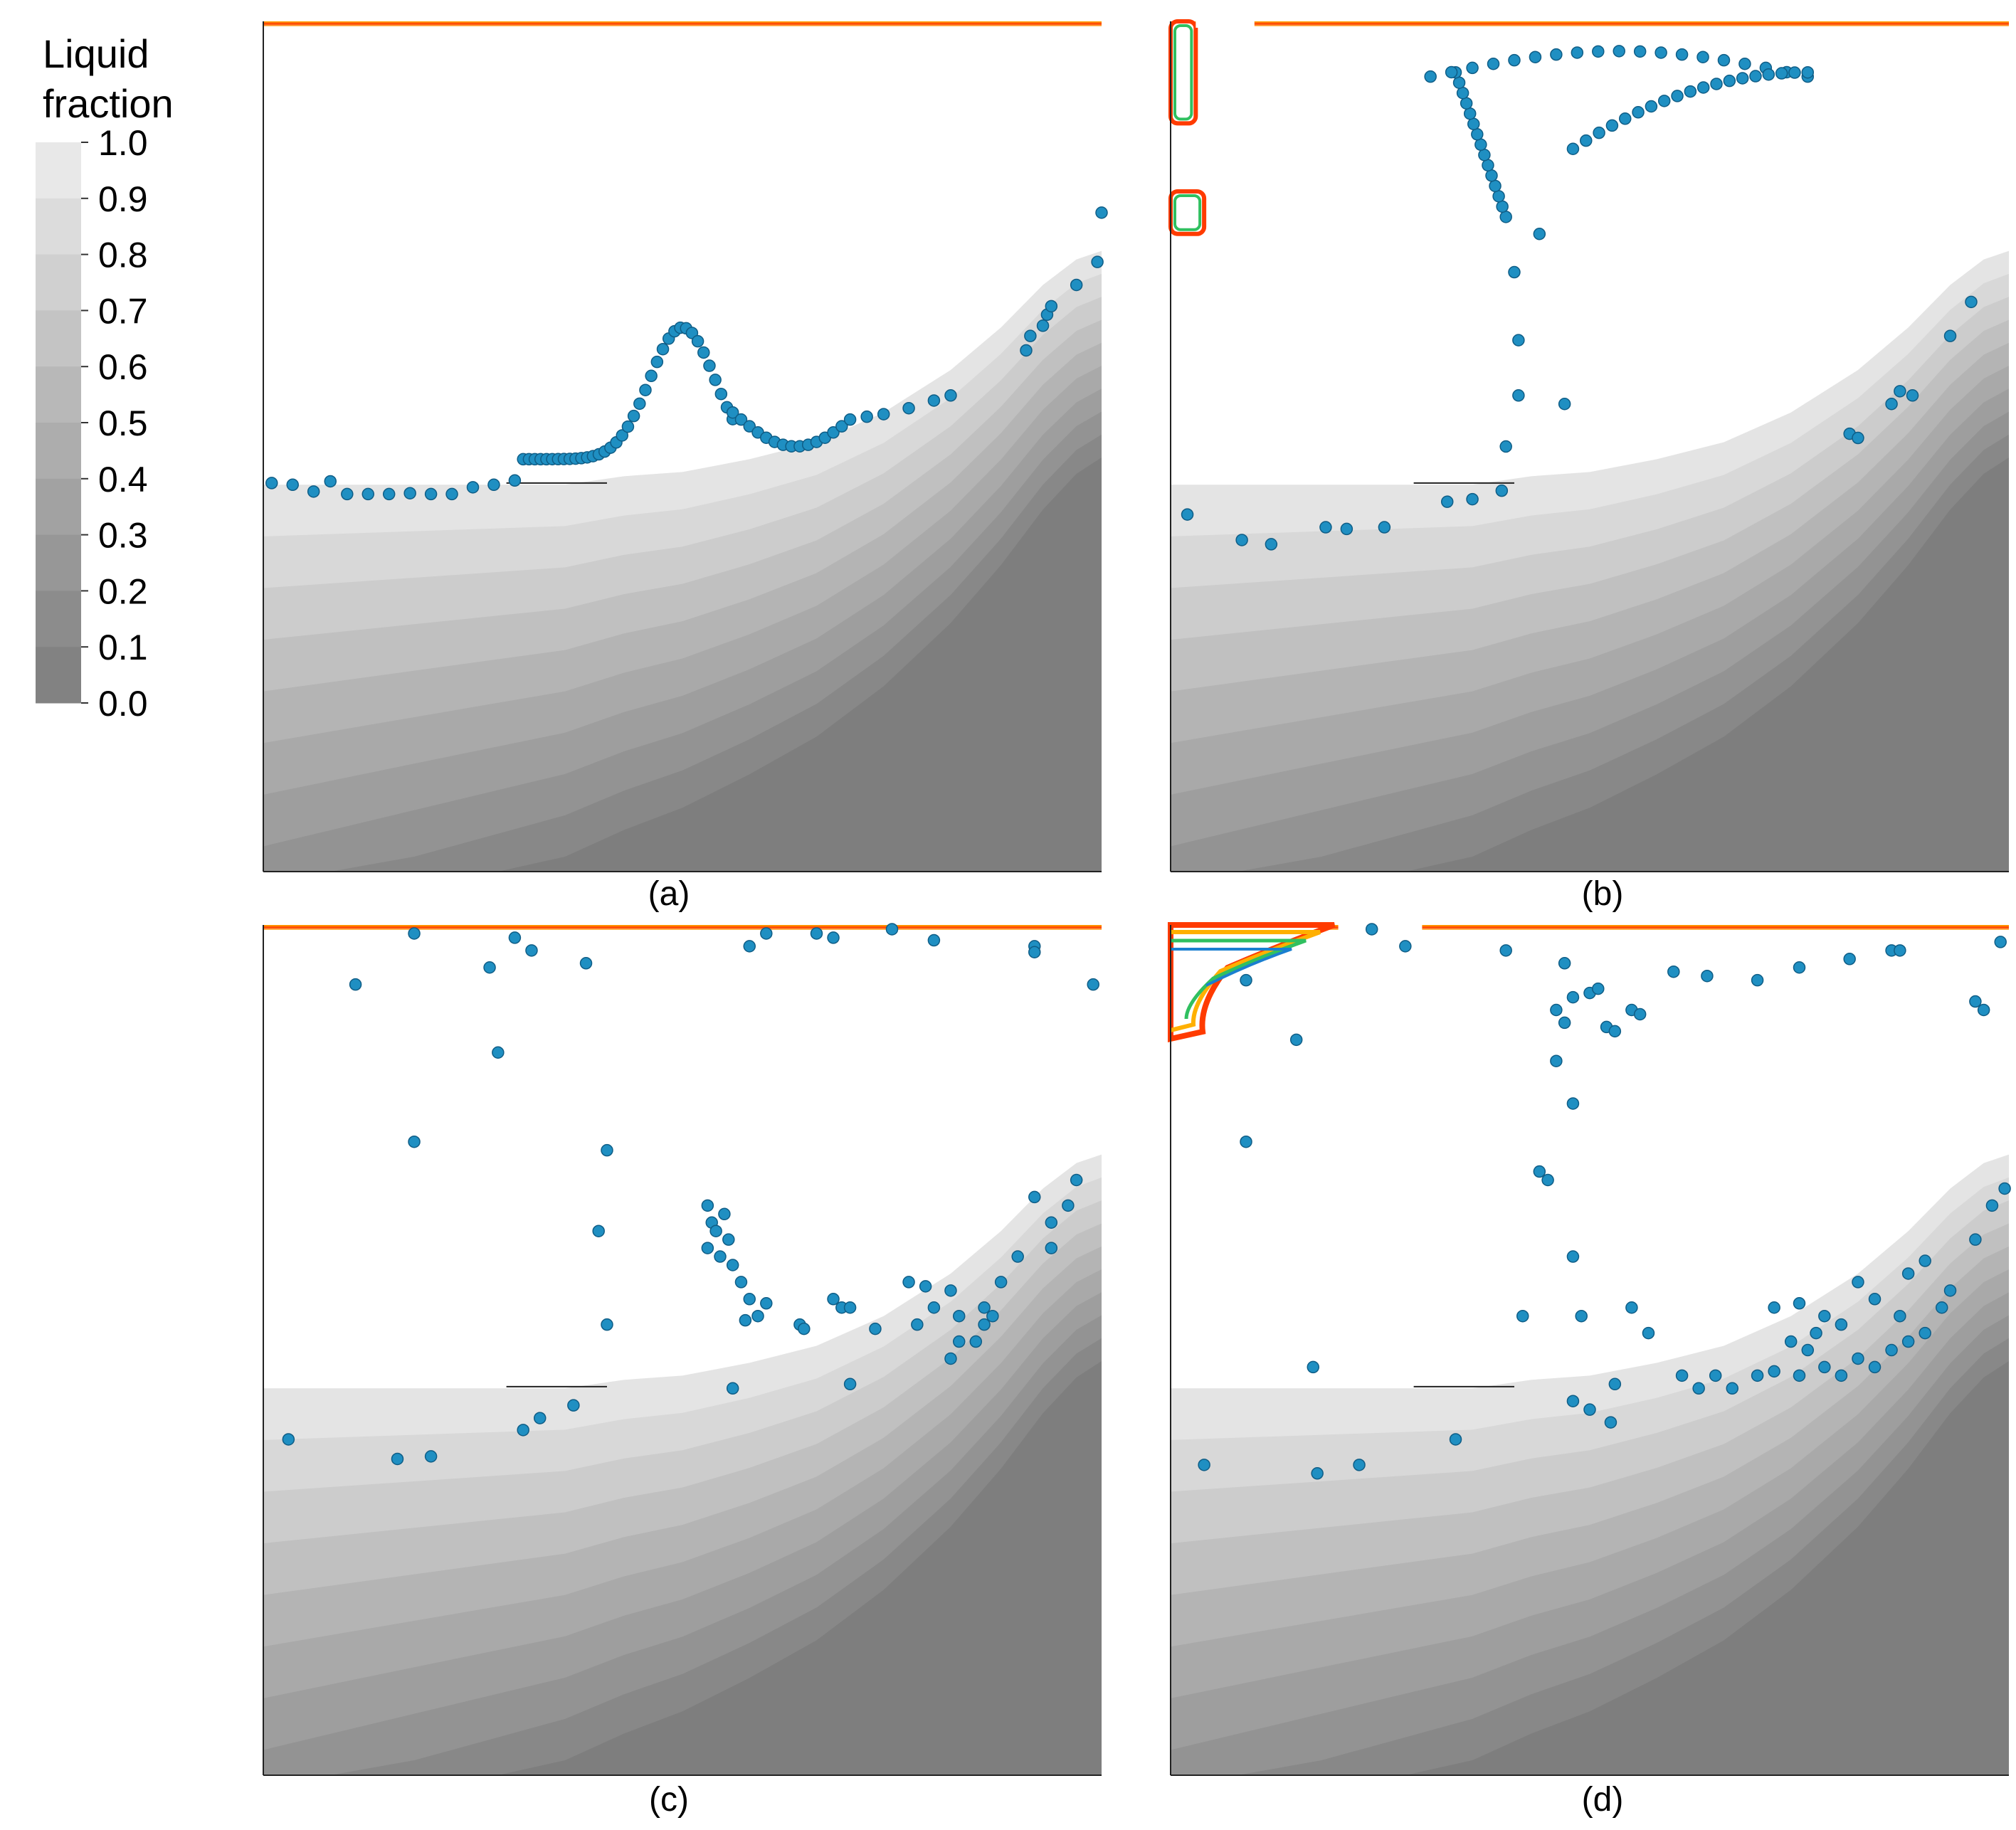 Image resolution: width=2016 pixels, height=1830 pixels. Describe the element at coordinates (1231, 967) in the screenshot. I see `recoil-splash-core` at that location.